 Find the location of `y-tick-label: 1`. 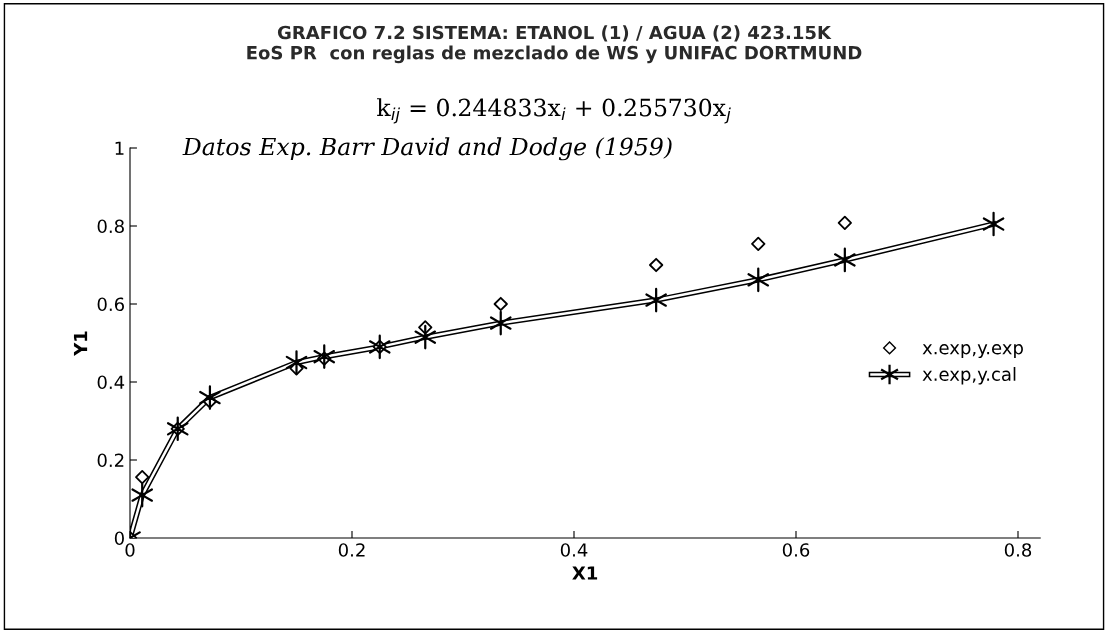

y-tick-label: 1 is located at coordinates (119, 148).